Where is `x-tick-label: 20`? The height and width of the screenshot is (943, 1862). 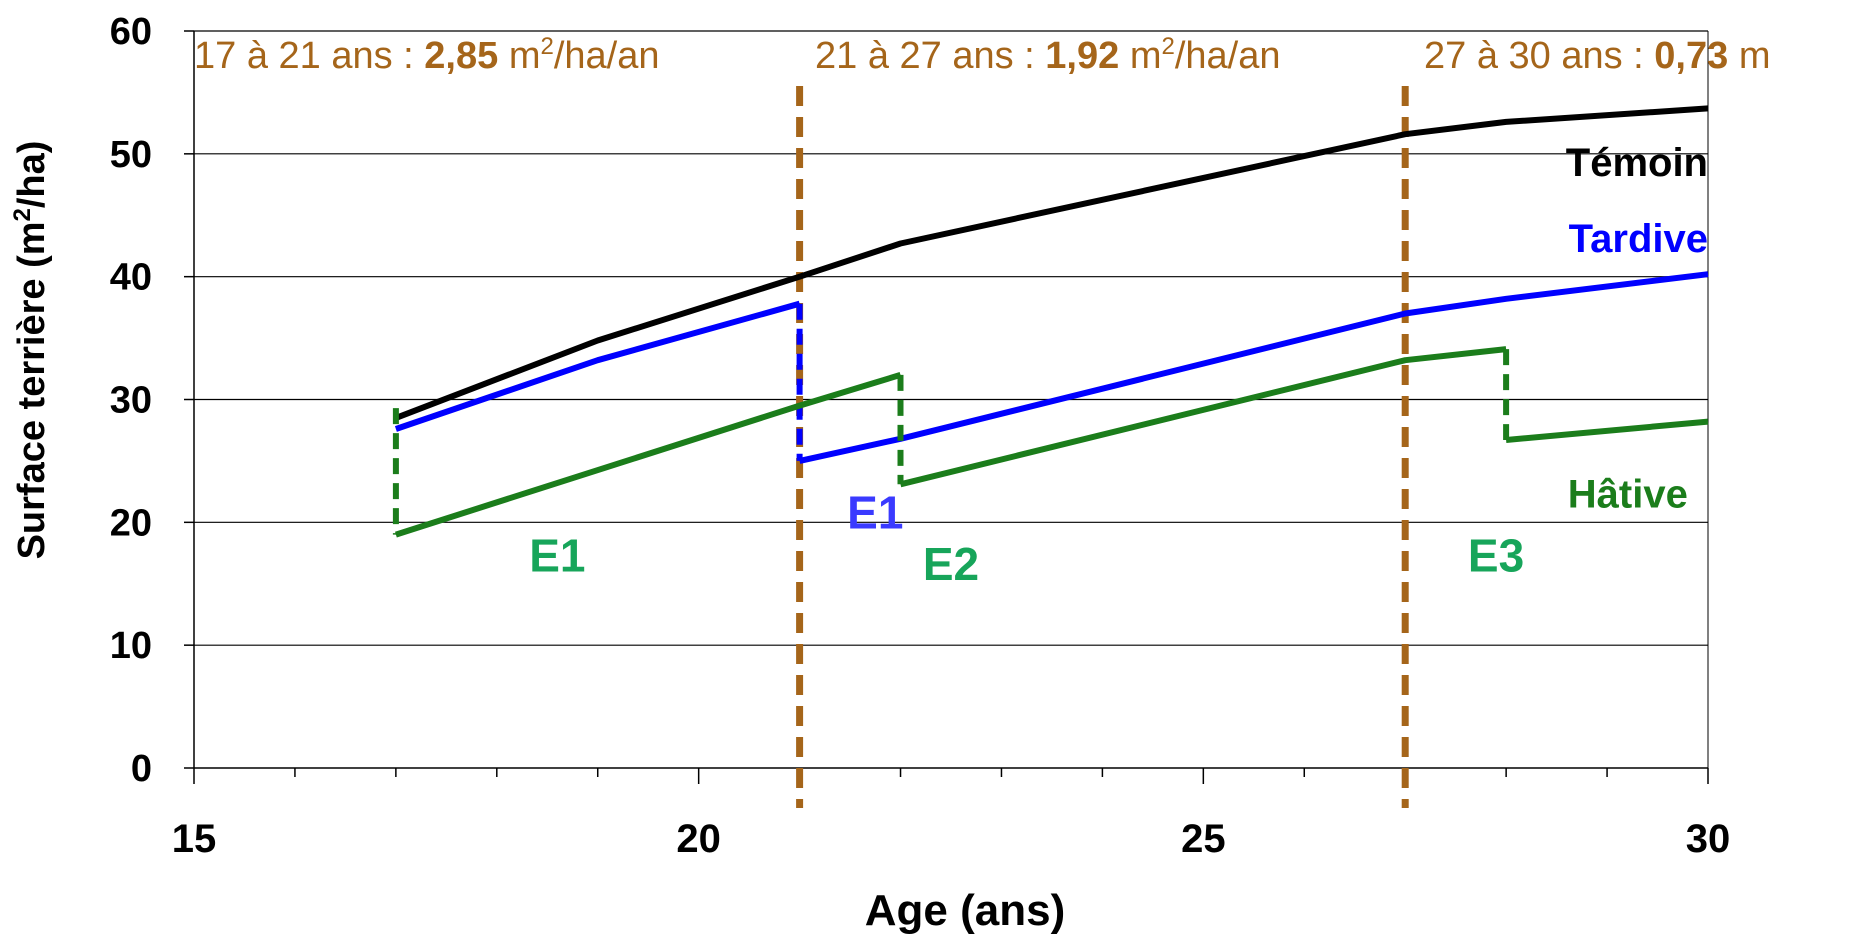 x-tick-label: 20 is located at coordinates (698, 839).